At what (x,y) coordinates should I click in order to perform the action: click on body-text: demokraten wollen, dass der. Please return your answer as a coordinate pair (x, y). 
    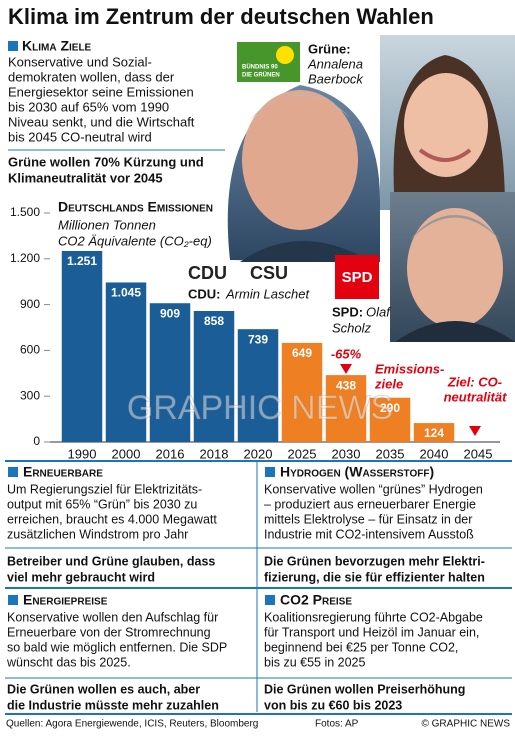
    Looking at the image, I should click on (91, 76).